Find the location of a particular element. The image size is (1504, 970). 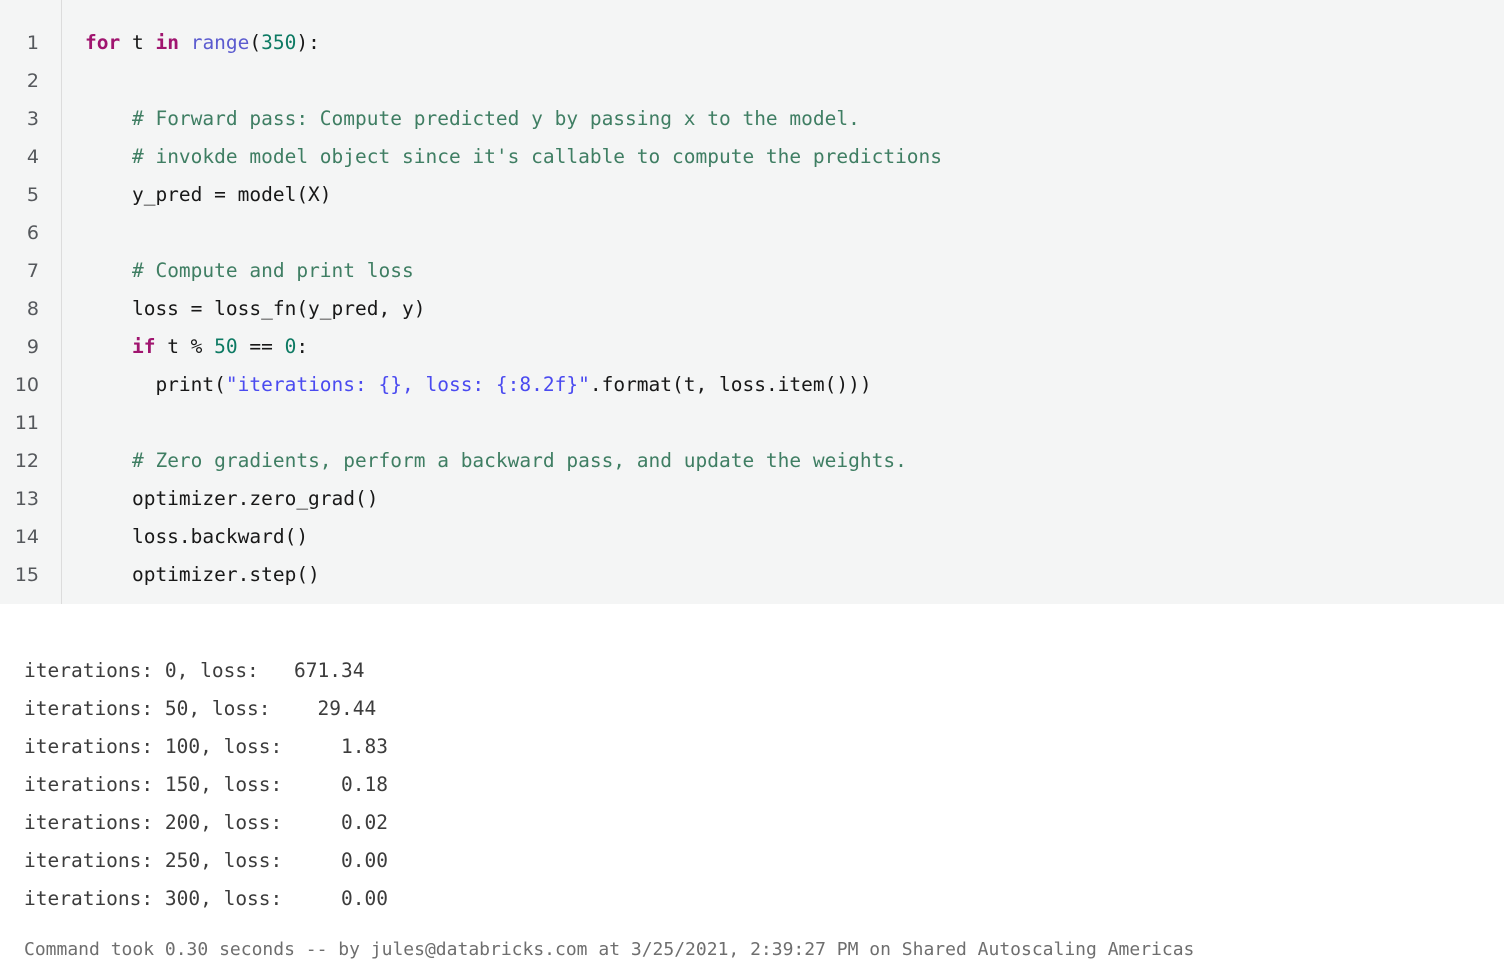

code-token-plain: ( is located at coordinates (255, 42).